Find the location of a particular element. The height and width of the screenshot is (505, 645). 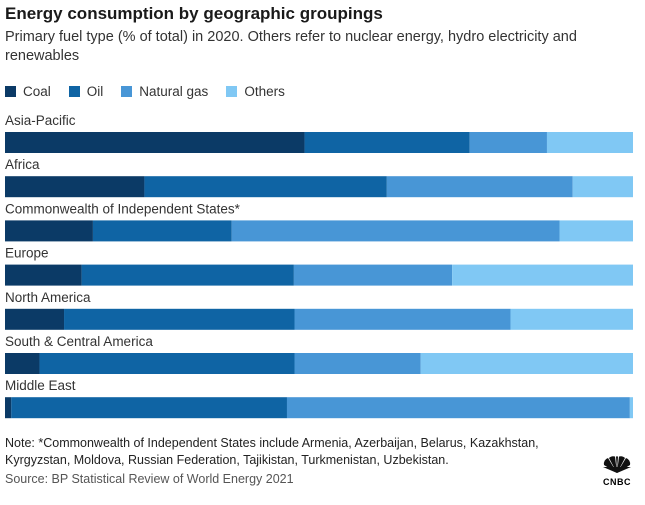

bar-segment-south-central-america-oil is located at coordinates (167, 363).